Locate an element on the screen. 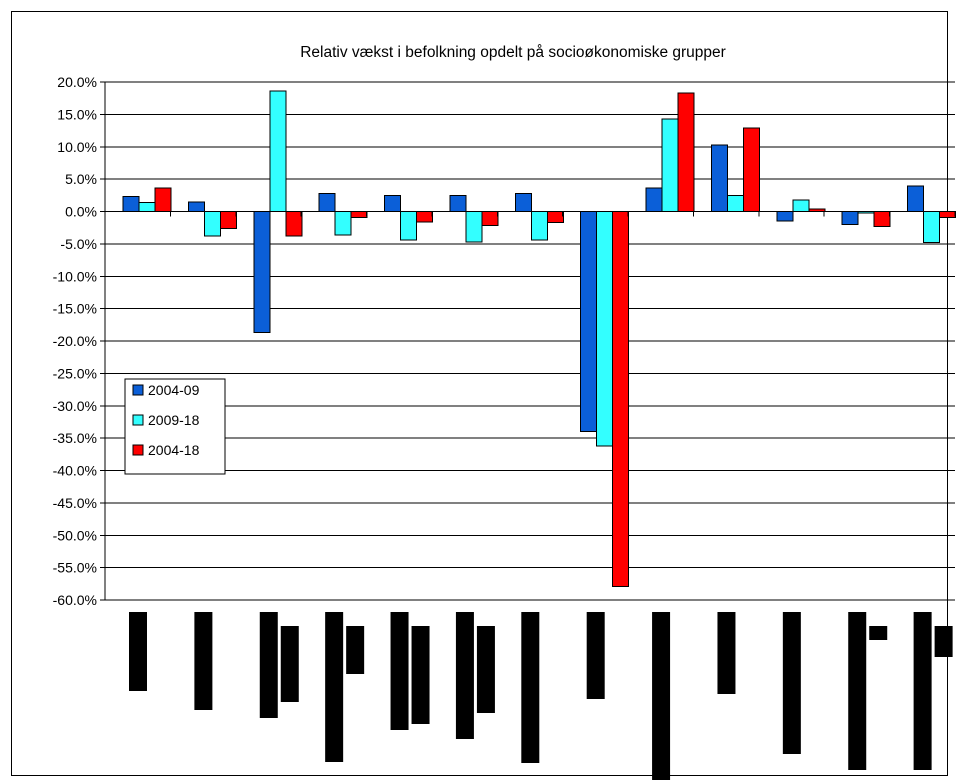 The image size is (961, 780). y-tick-label: -50.0% is located at coordinates (75, 535).